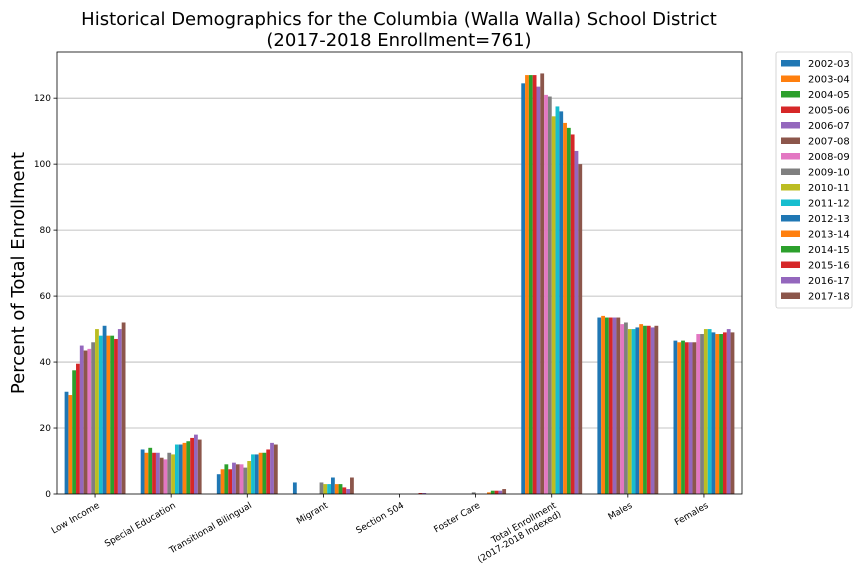 This screenshot has height=580, width=864. Describe the element at coordinates (829, 235) in the screenshot. I see `legend-label: 2013-14` at that location.